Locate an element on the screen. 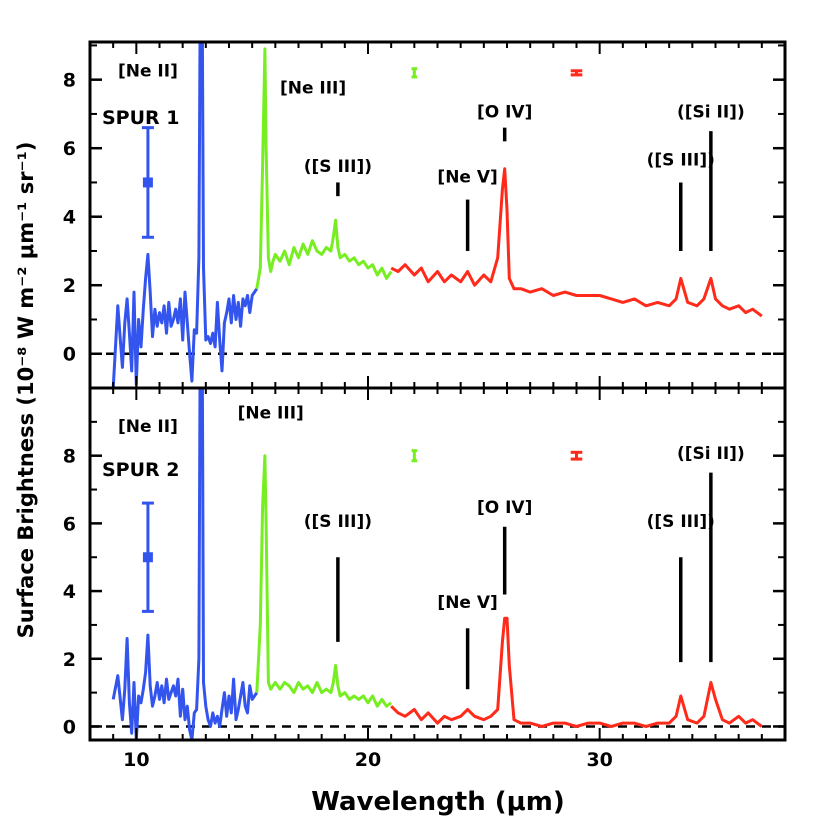  x-tick-label: 20 is located at coordinates (368, 760).